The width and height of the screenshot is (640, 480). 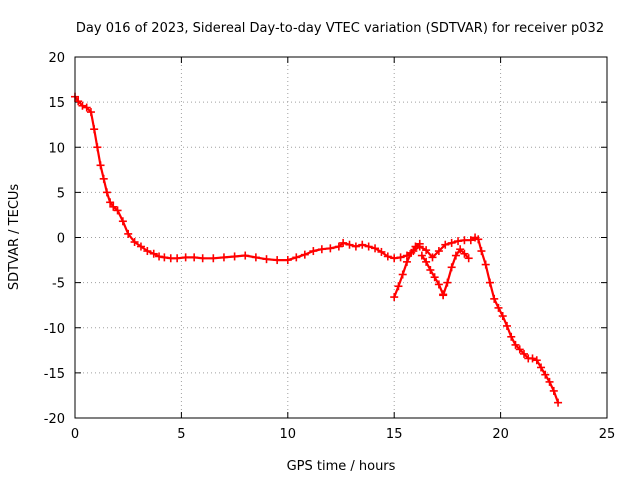 What do you see at coordinates (14, 237) in the screenshot?
I see `y-axis-label: SDTVAR / TECUs` at bounding box center [14, 237].